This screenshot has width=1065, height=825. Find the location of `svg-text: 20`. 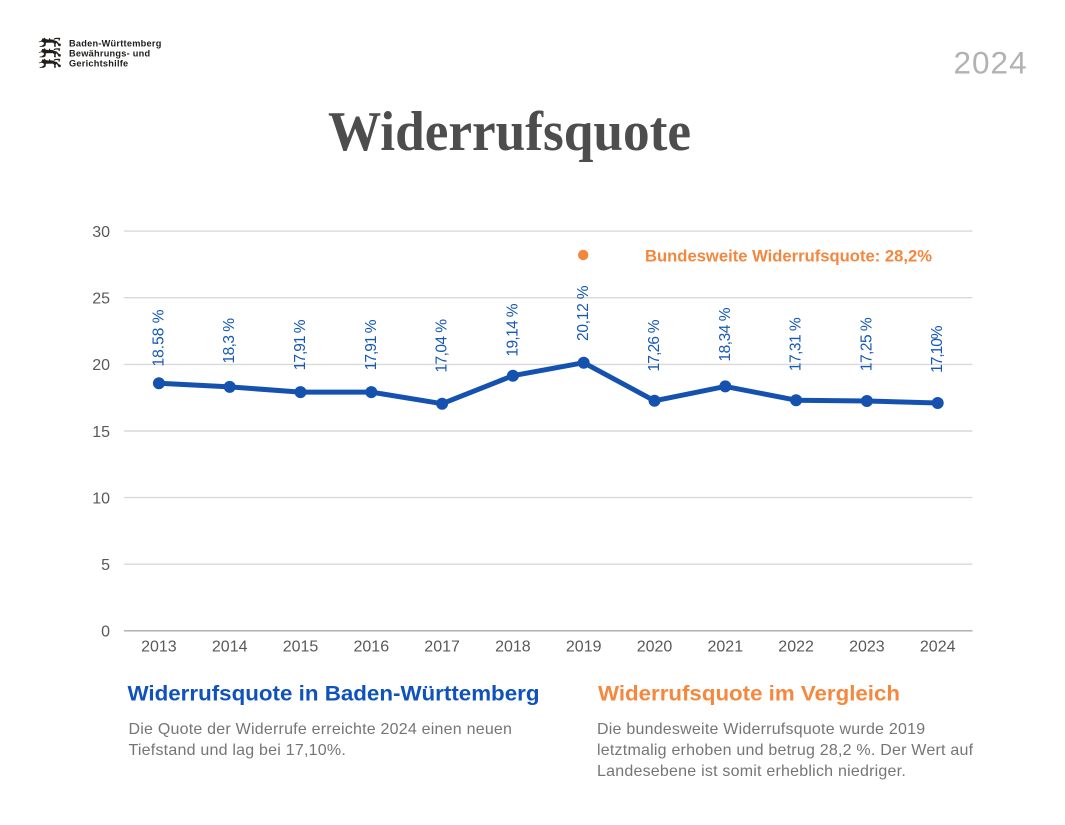

svg-text: 20 is located at coordinates (101, 365).